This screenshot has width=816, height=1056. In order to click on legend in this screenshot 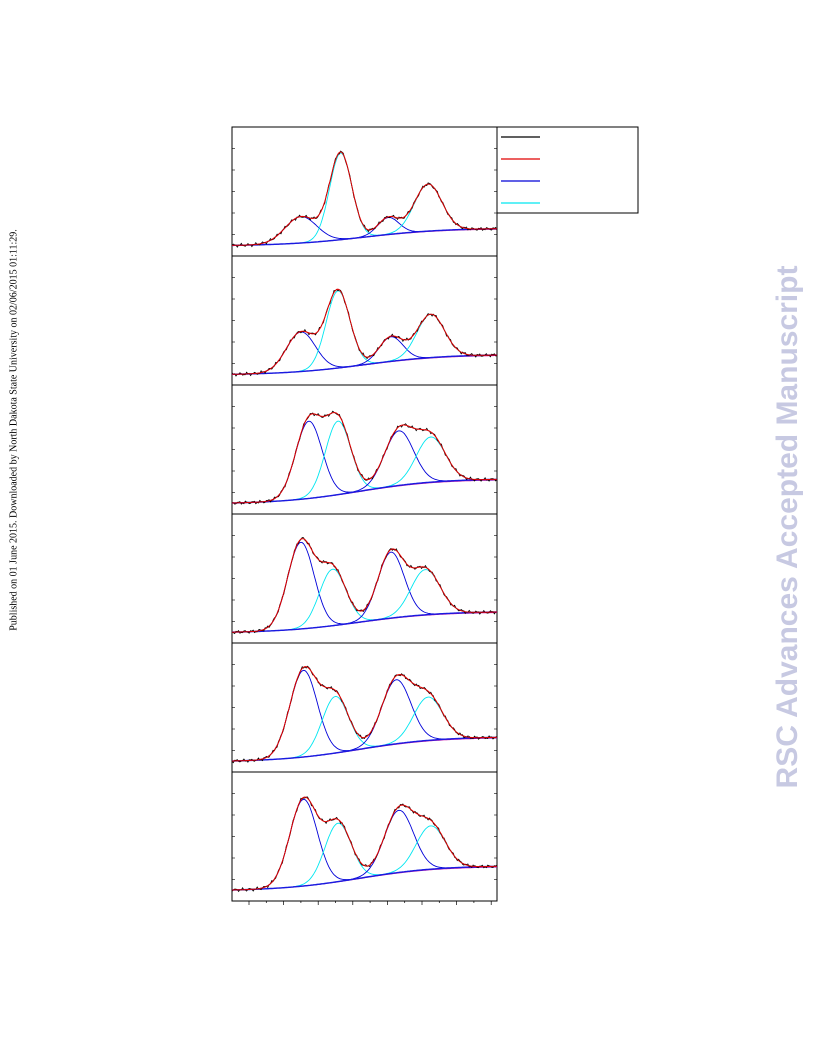, I will do `click(567, 170)`.